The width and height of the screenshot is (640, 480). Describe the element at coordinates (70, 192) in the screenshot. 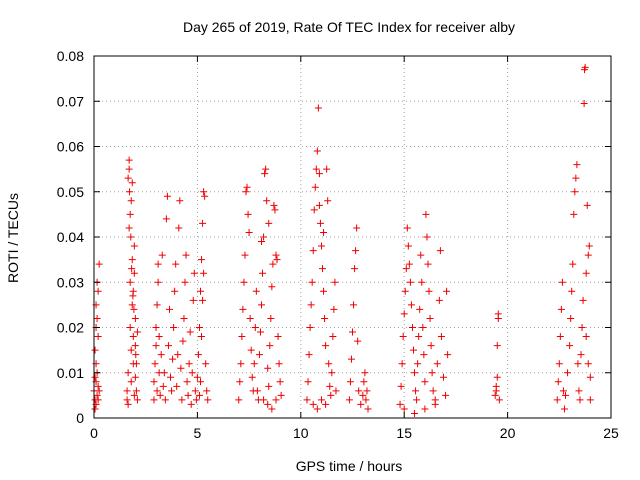

I see `y-tick-label: 0.05` at that location.